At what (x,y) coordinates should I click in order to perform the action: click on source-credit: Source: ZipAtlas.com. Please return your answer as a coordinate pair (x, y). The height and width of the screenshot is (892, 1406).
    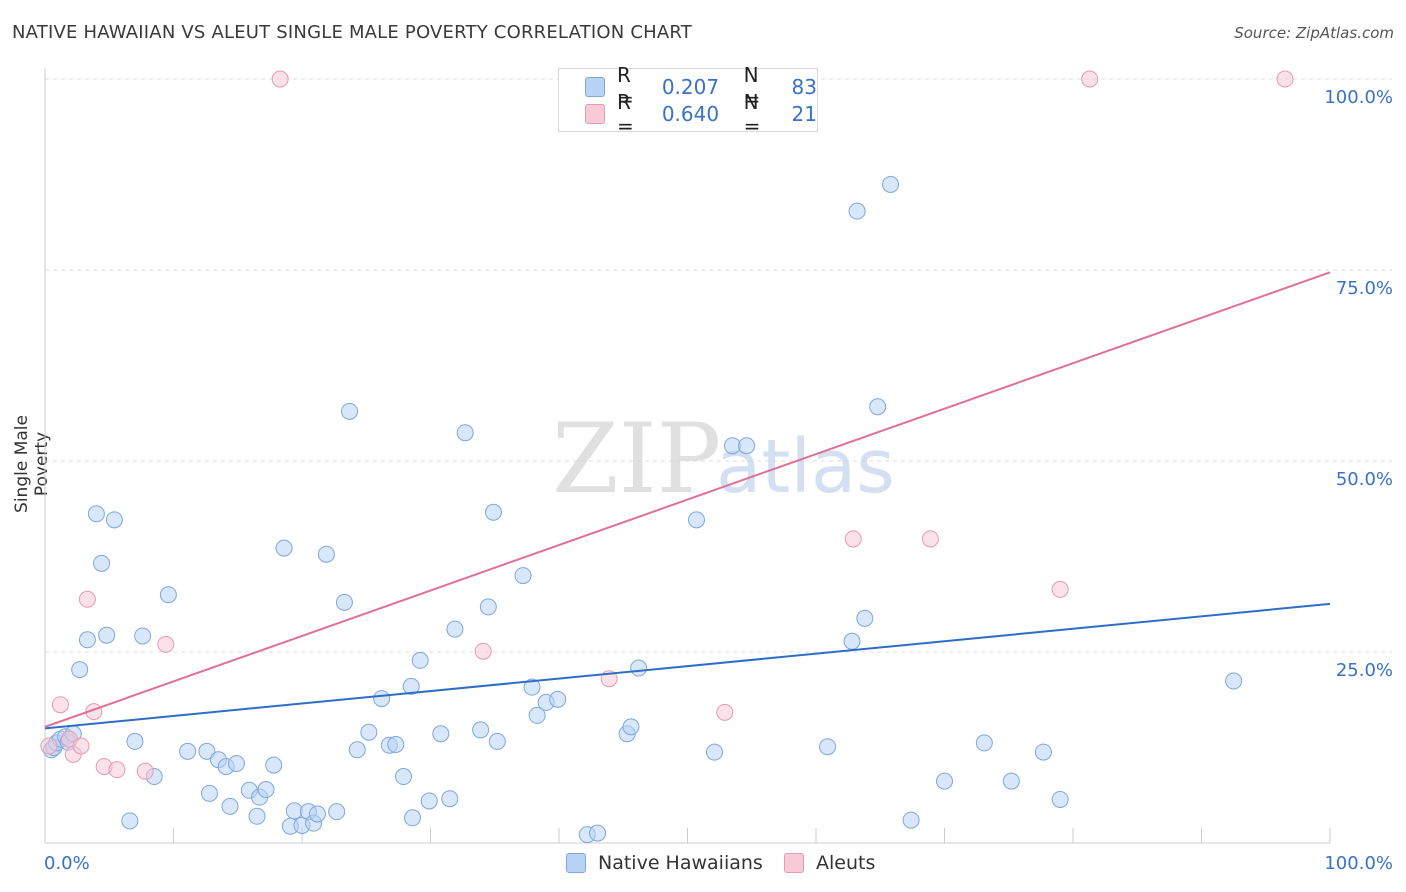
    Looking at the image, I should click on (1314, 33).